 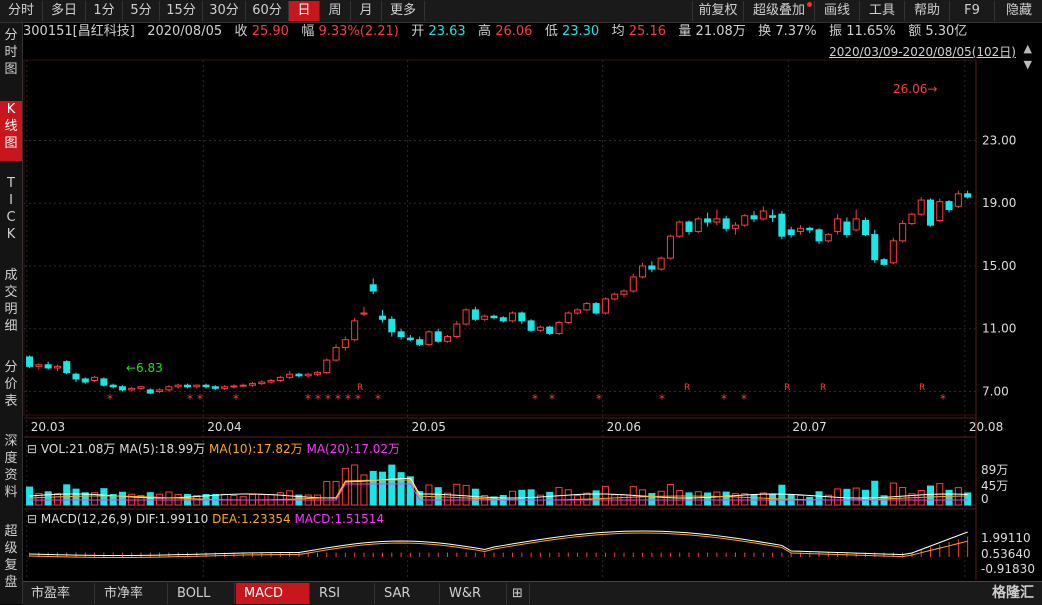 I want to click on x-tick-label: 20.06, so click(x=624, y=427).